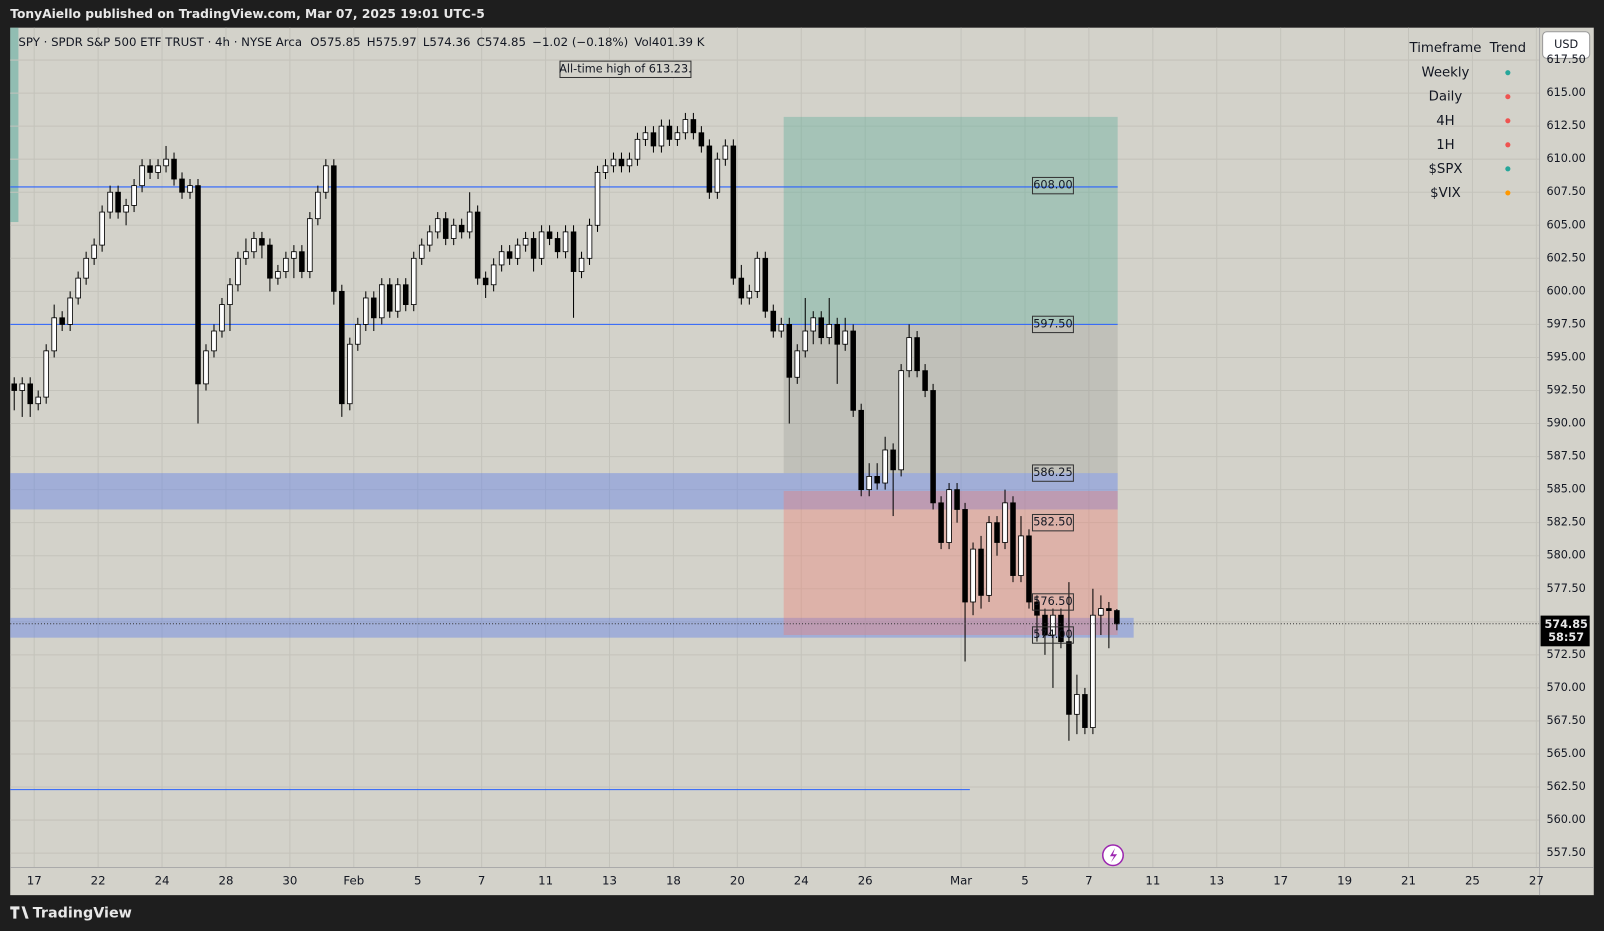  I want to click on timeframe: 1H, so click(1445, 145).